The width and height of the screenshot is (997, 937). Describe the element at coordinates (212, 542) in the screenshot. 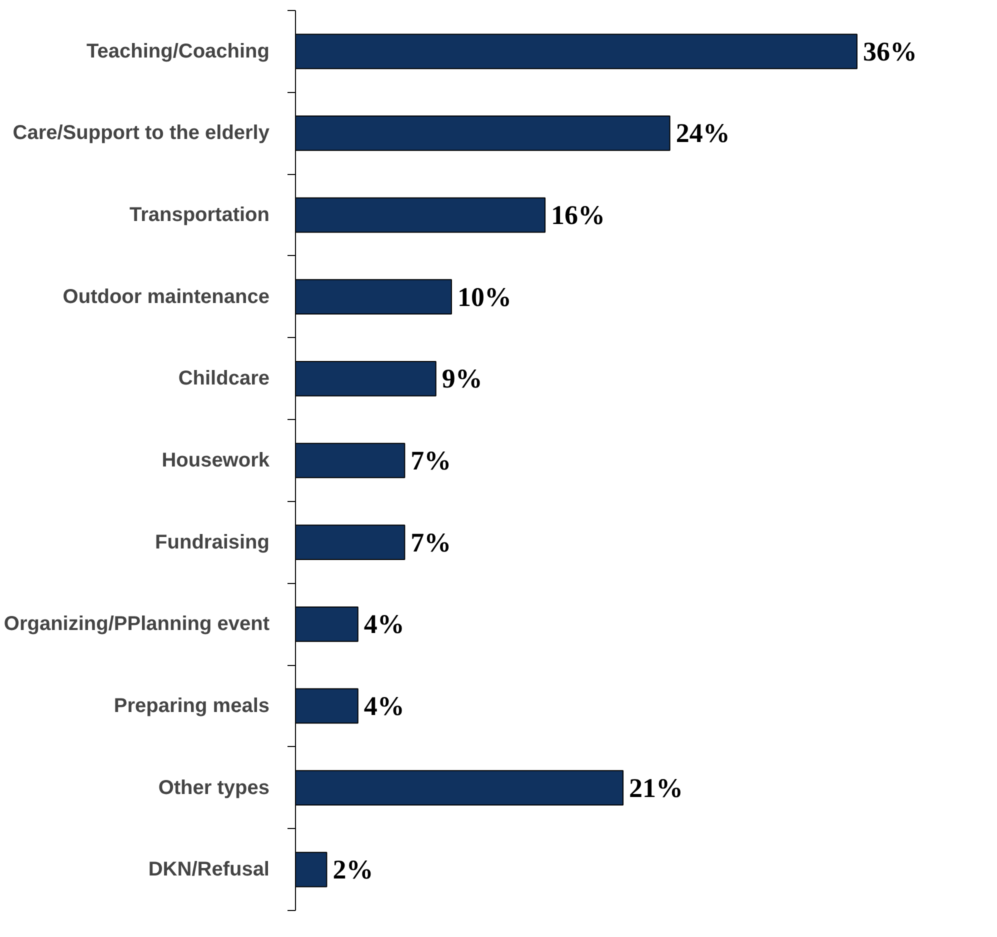

I see `y-tick-label: Fundraising` at that location.